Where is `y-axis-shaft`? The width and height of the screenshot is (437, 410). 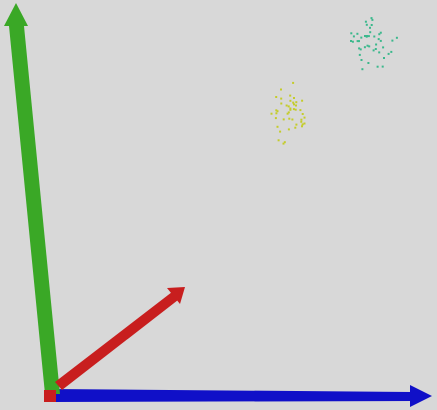 y-axis-shaft is located at coordinates (34, 210).